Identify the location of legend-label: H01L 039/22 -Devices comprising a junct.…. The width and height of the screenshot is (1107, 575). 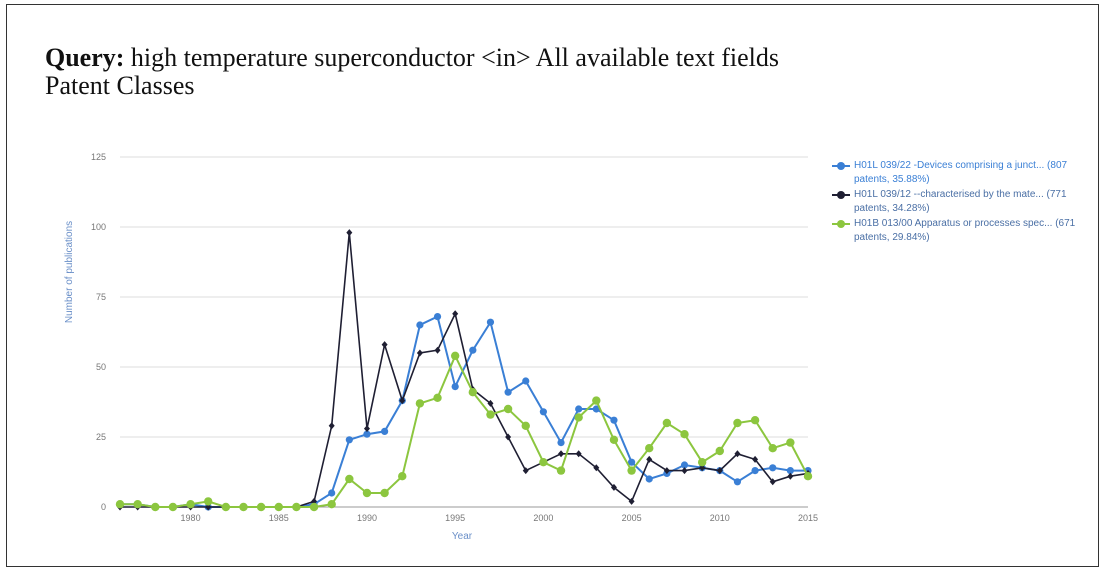
(961, 172).